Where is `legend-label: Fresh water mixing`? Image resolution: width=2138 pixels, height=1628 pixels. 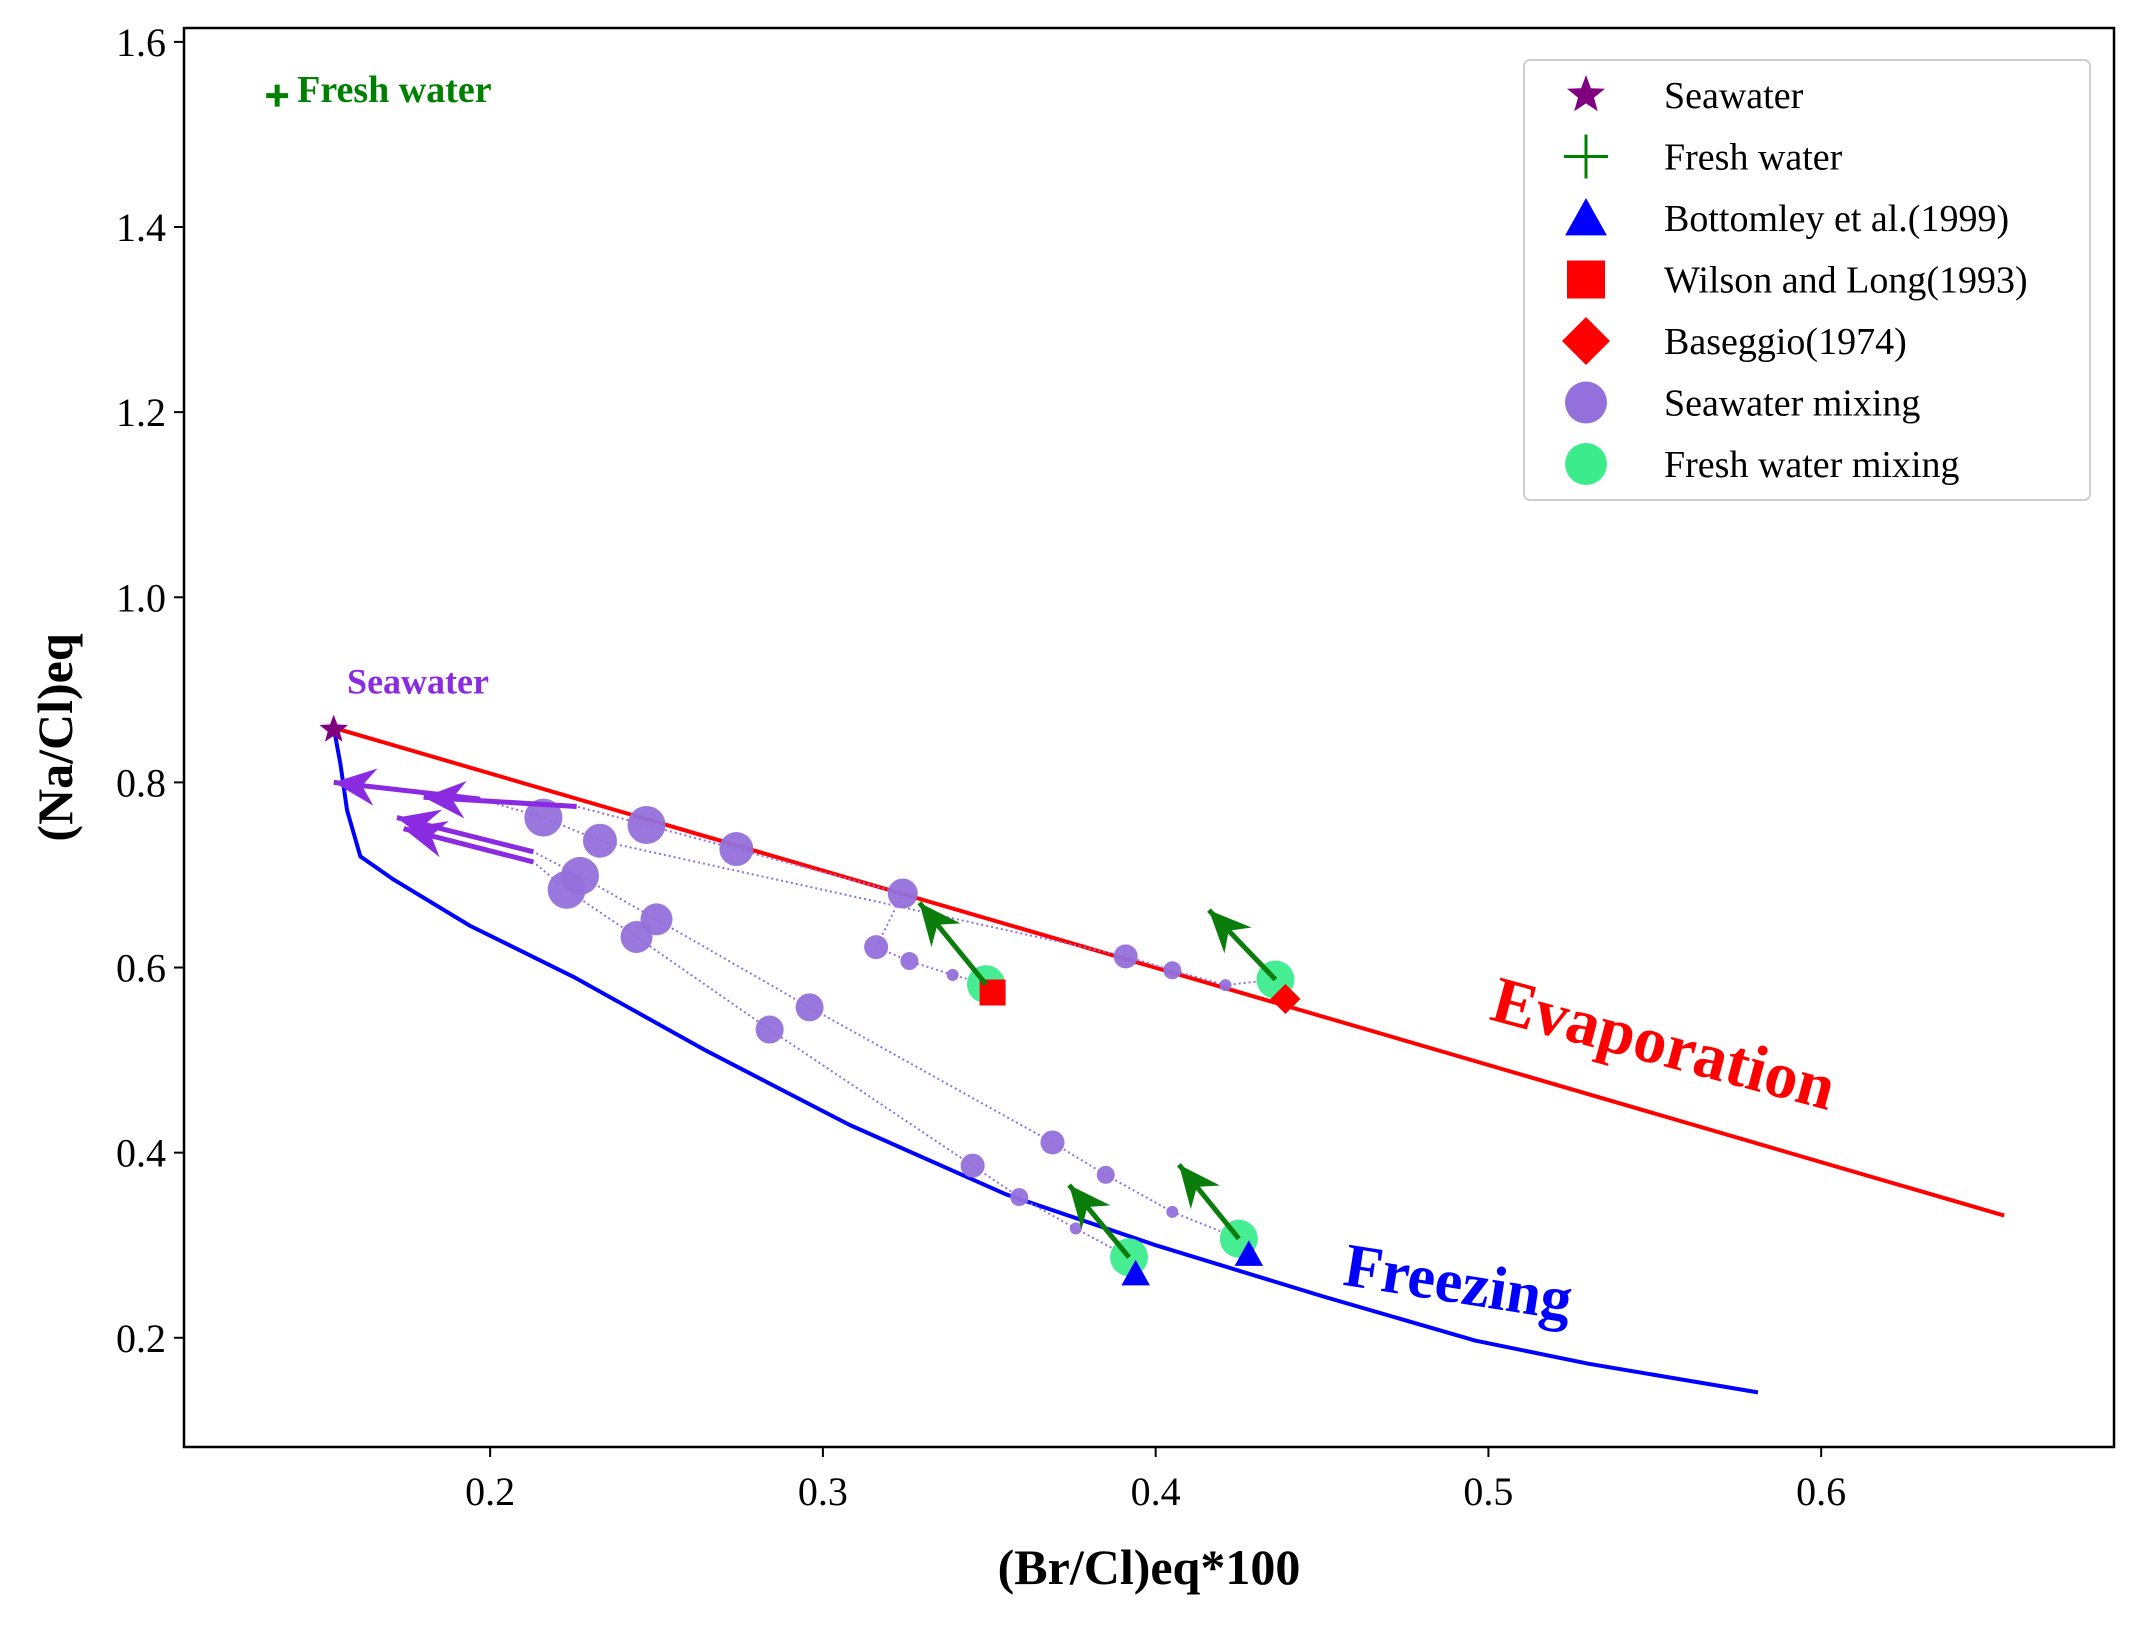 legend-label: Fresh water mixing is located at coordinates (1812, 465).